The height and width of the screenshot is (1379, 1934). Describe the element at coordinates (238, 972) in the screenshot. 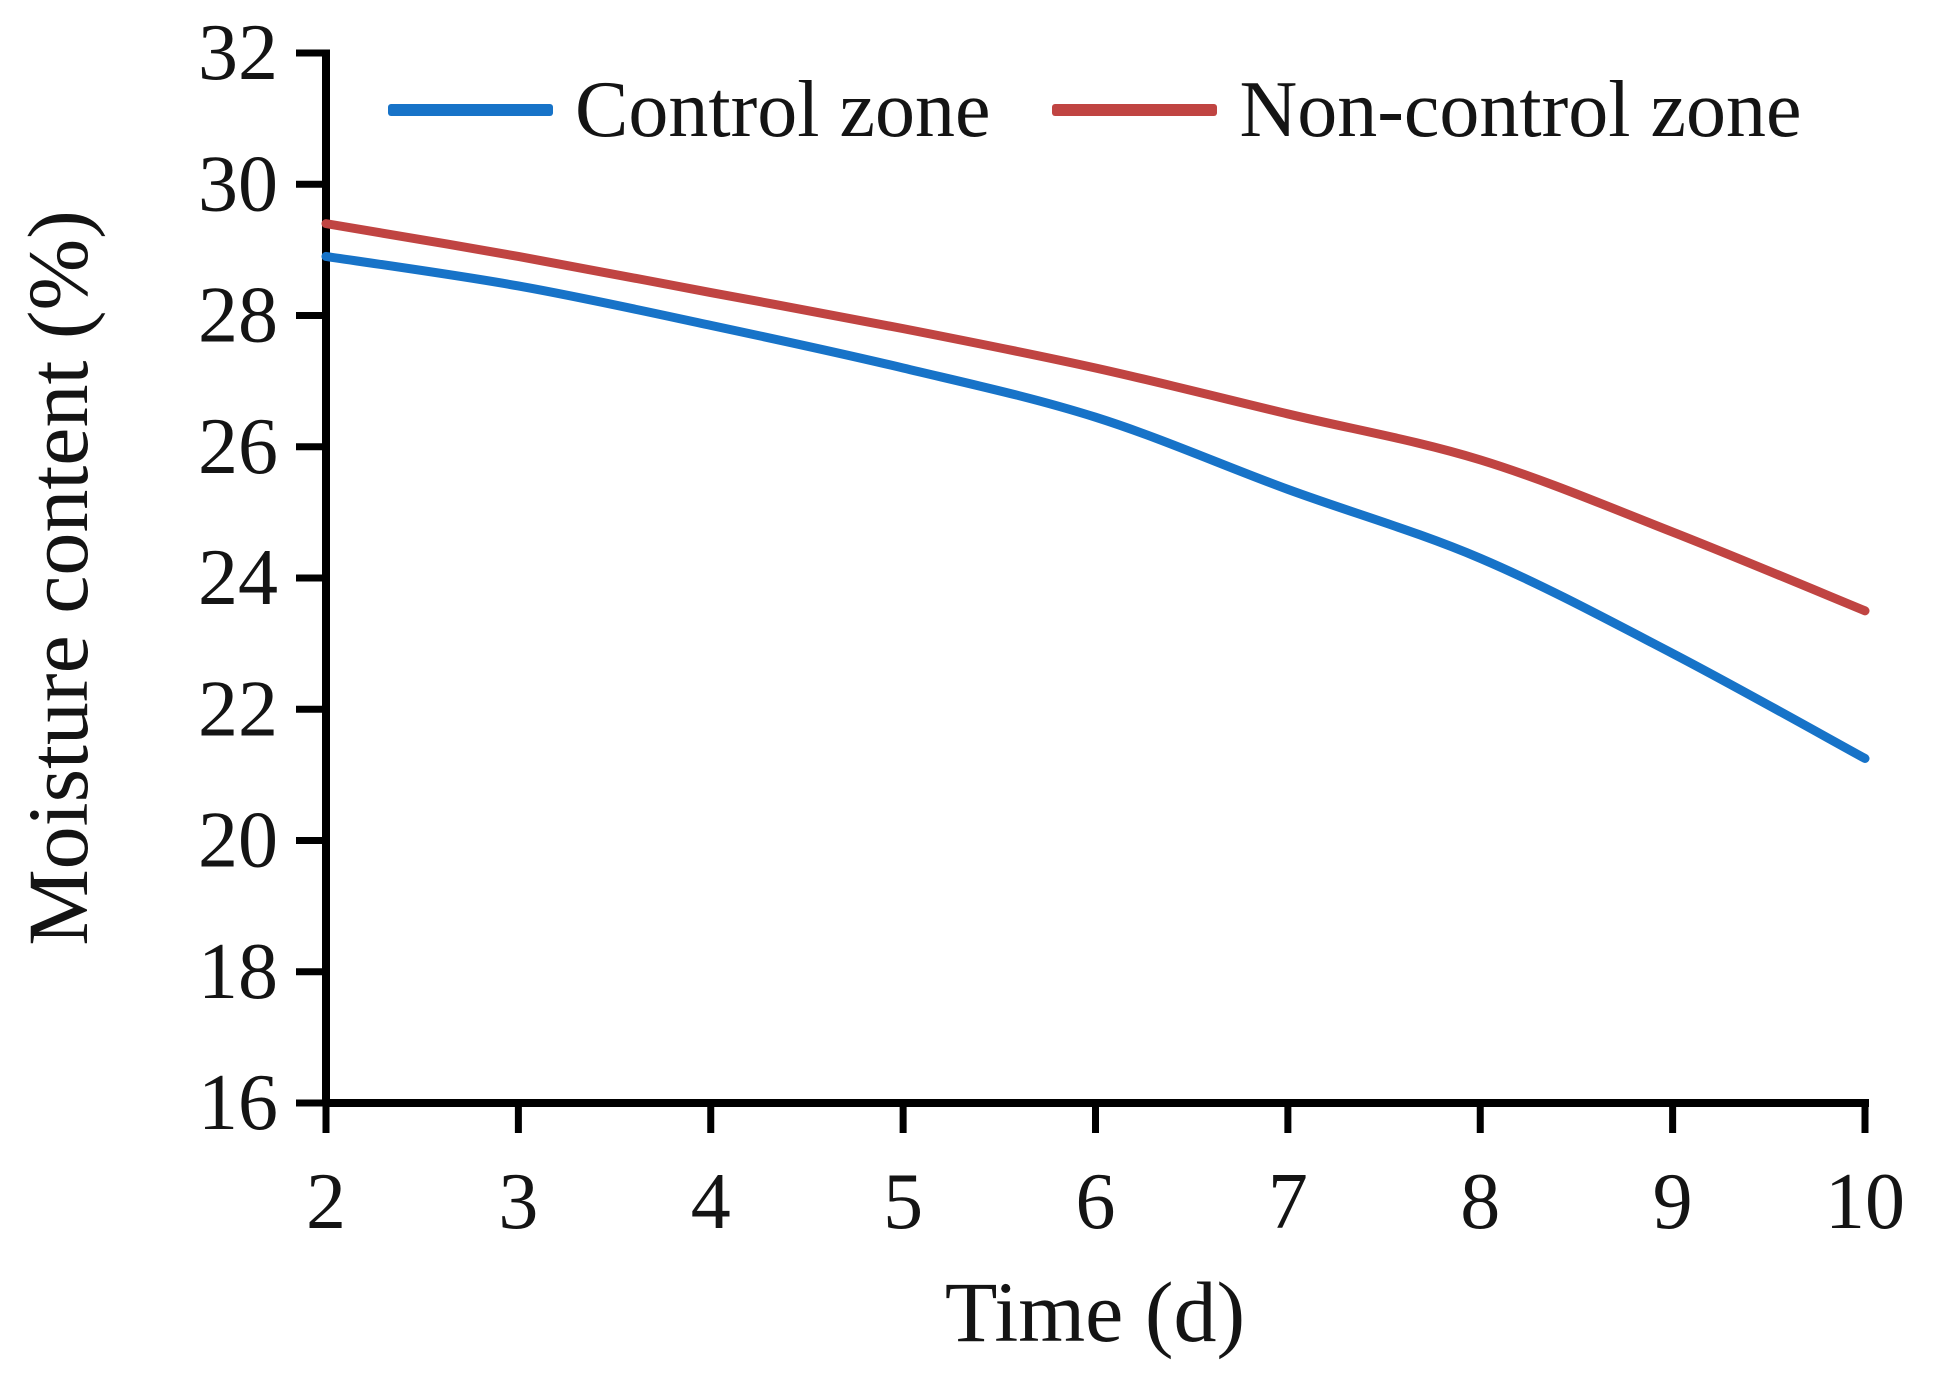

I see `y-tick-label: 18` at that location.